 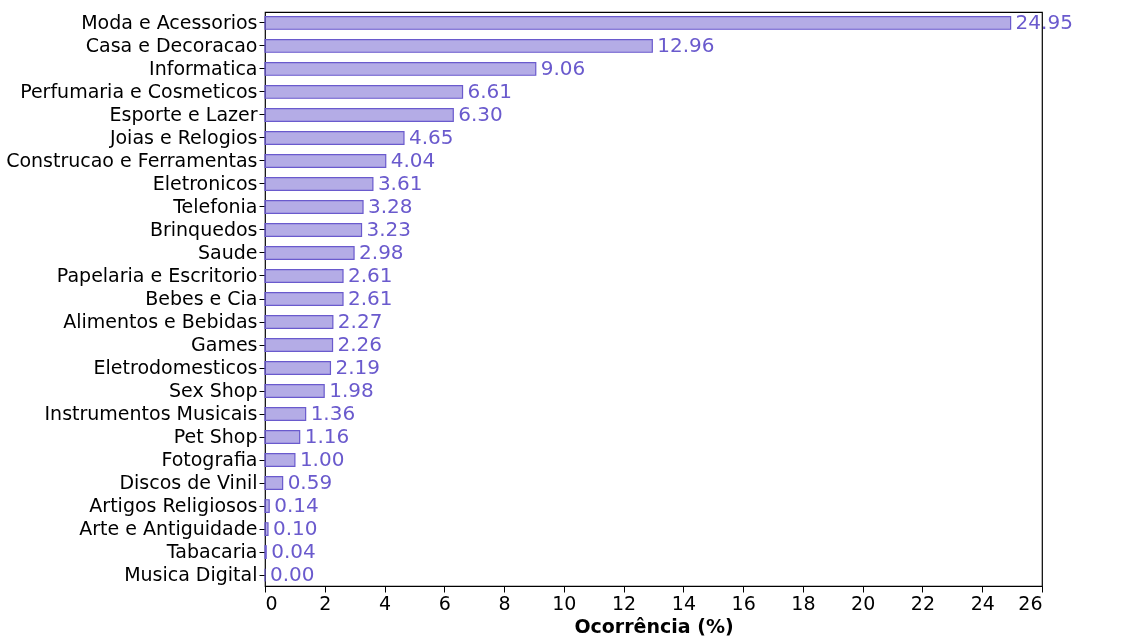 I want to click on x-tick-label: 24, so click(x=982, y=602).